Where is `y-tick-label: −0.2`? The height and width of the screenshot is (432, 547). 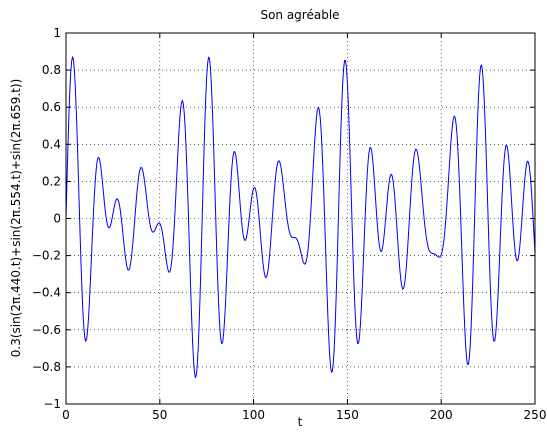 y-tick-label: −0.2 is located at coordinates (46, 256).